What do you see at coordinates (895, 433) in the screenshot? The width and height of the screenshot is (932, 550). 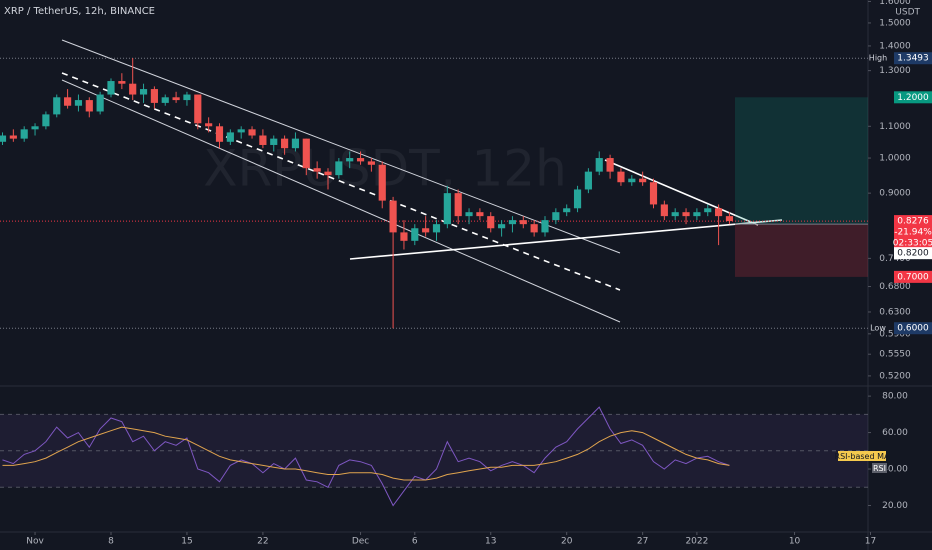 I see `rsi-y-tick-label: 60.00` at bounding box center [895, 433].